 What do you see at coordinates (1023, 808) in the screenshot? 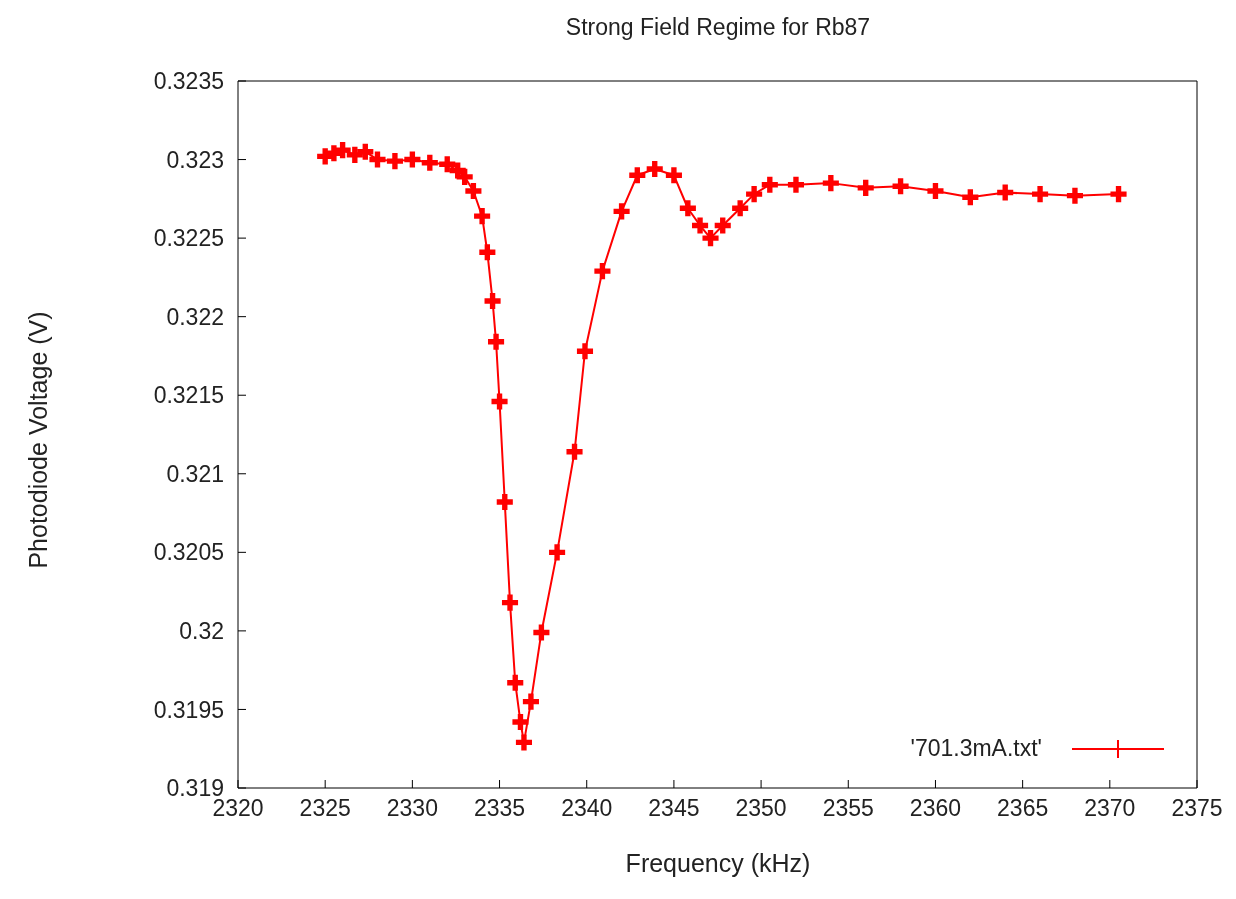
I see `x-tick-label: 2365` at bounding box center [1023, 808].